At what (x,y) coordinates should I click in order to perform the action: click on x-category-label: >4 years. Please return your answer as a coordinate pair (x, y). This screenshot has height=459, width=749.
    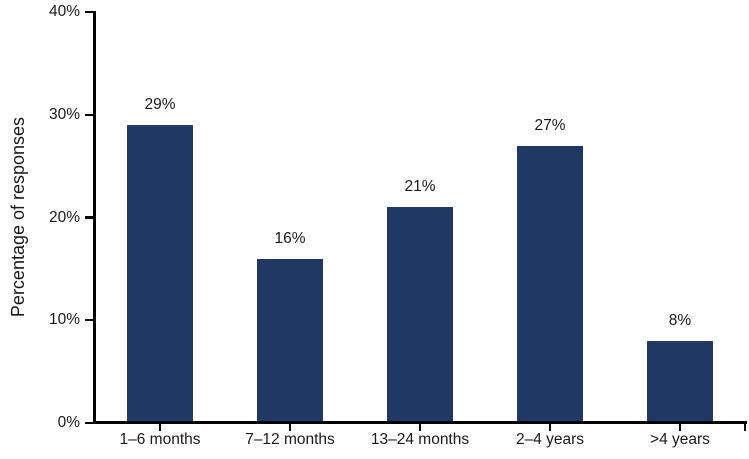
    Looking at the image, I should click on (680, 439).